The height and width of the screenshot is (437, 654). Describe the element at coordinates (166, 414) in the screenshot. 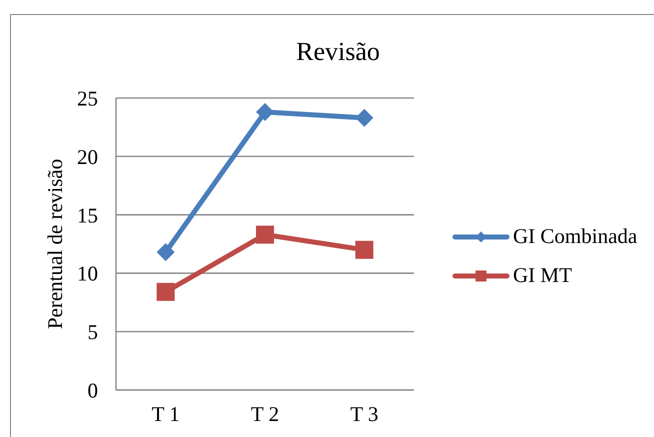

I see `x-tick-label: T 1` at that location.